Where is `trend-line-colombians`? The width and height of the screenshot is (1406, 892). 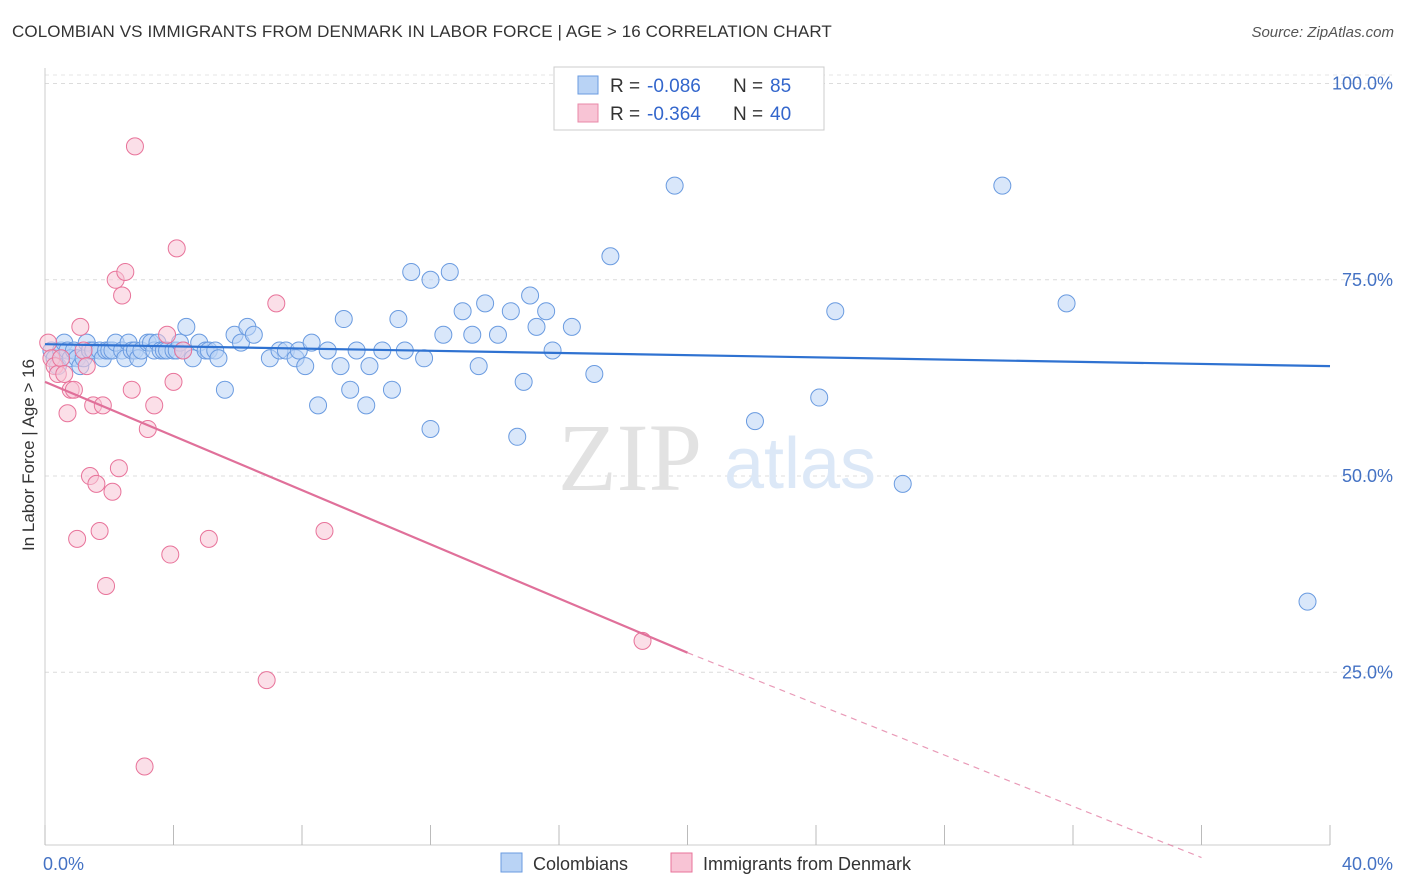 trend-line-colombians is located at coordinates (687, 355).